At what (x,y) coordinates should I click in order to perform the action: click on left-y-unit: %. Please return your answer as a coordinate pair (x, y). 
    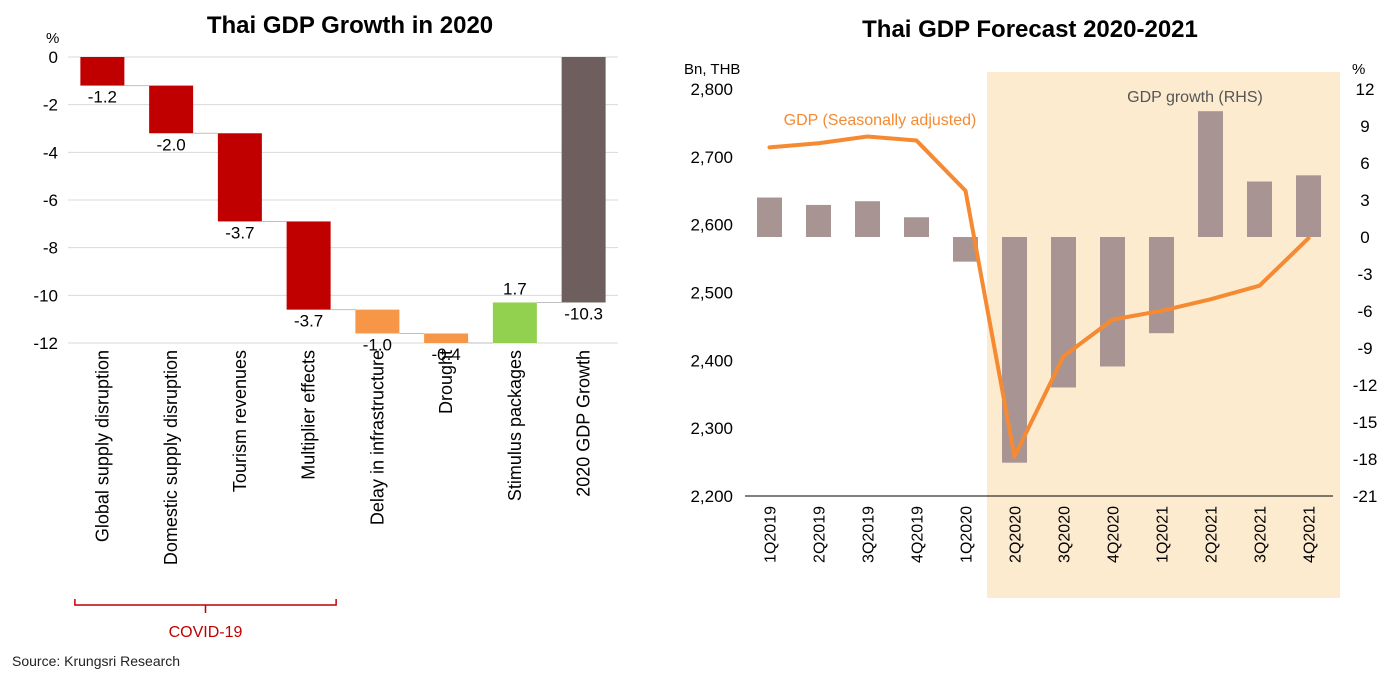
    Looking at the image, I should click on (53, 38).